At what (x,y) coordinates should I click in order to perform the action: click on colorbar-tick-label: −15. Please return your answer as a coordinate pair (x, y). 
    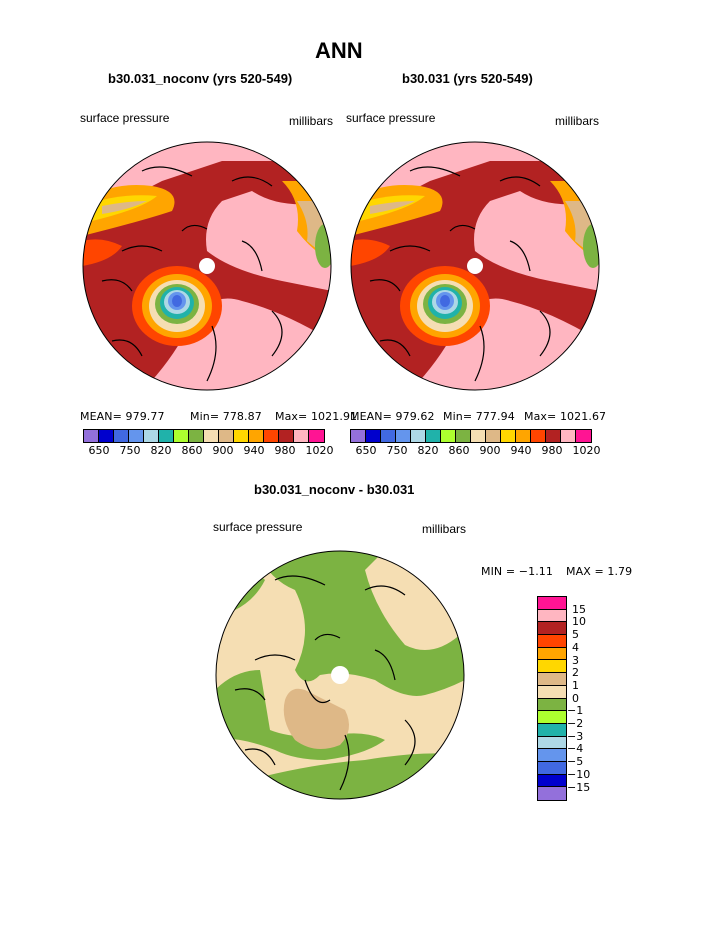
    Looking at the image, I should click on (579, 787).